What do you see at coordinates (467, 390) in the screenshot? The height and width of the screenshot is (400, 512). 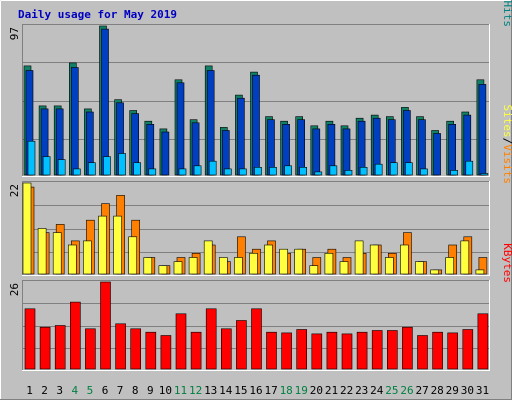 I see `x-tick-label-30: 30` at bounding box center [467, 390].